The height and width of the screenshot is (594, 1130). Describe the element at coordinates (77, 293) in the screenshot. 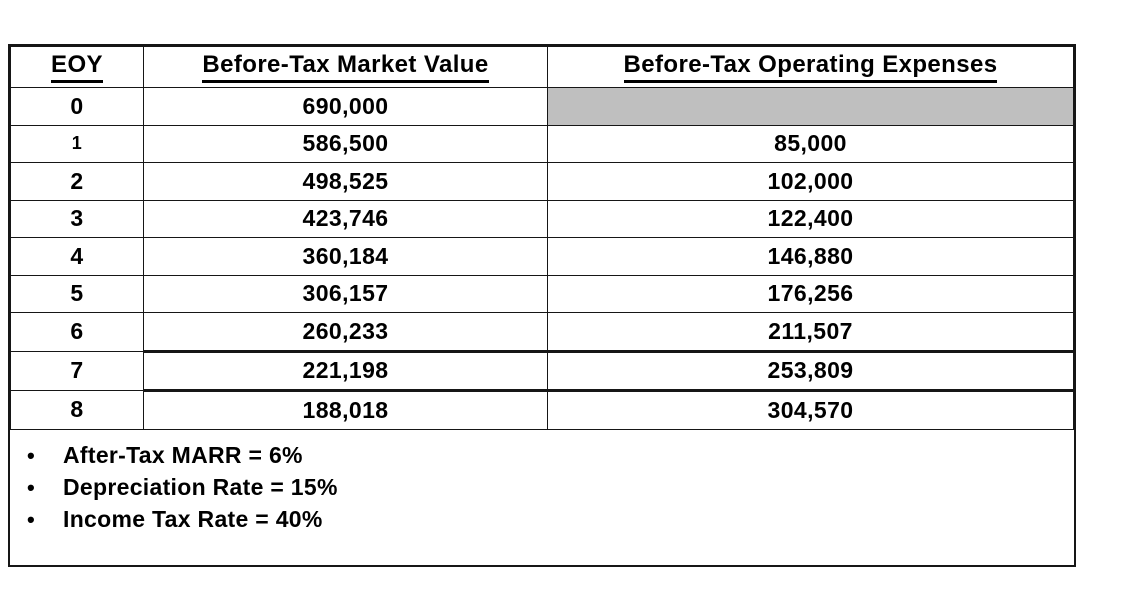

I see `eoy-cell: 5` at that location.